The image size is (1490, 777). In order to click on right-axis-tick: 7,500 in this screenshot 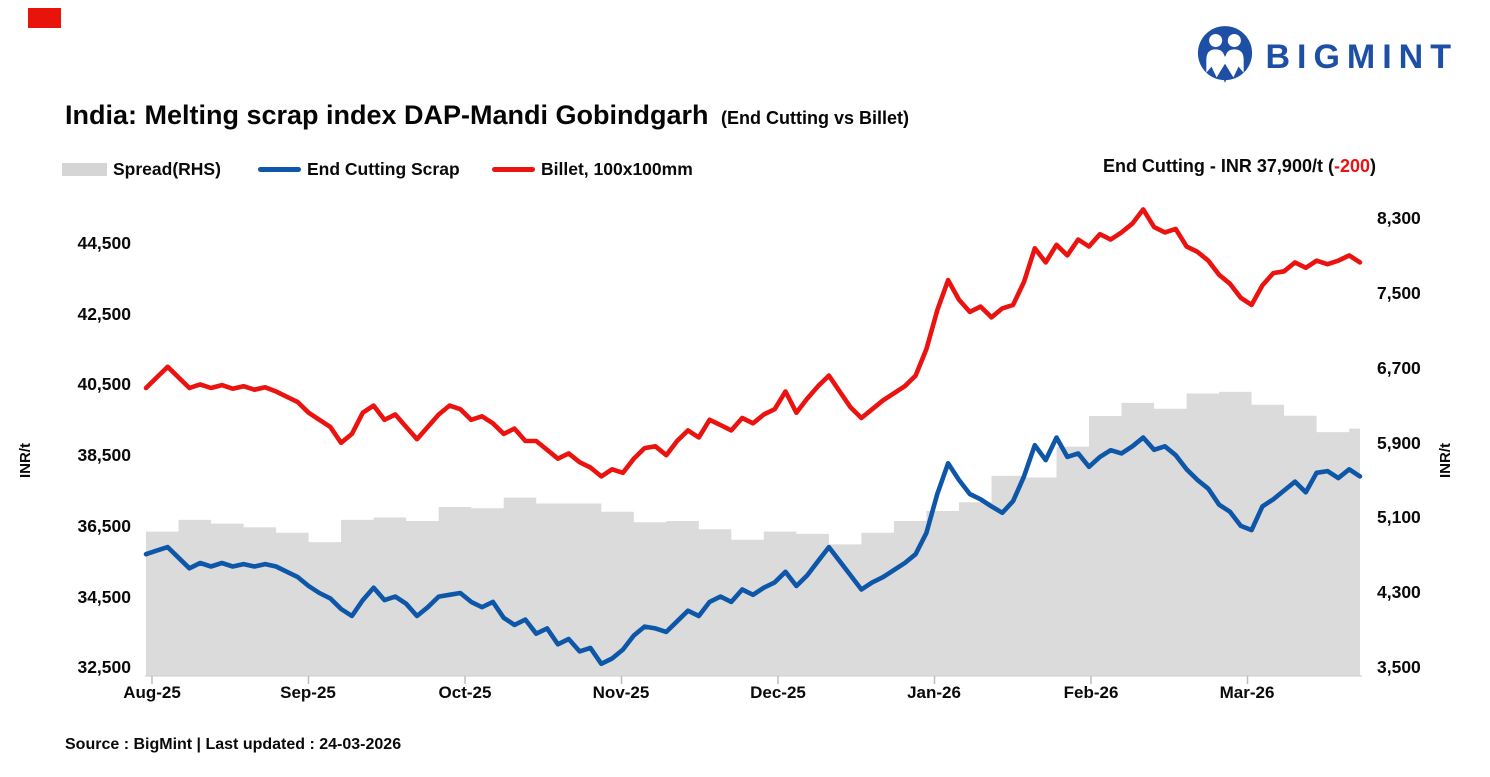, I will do `click(1399, 293)`.